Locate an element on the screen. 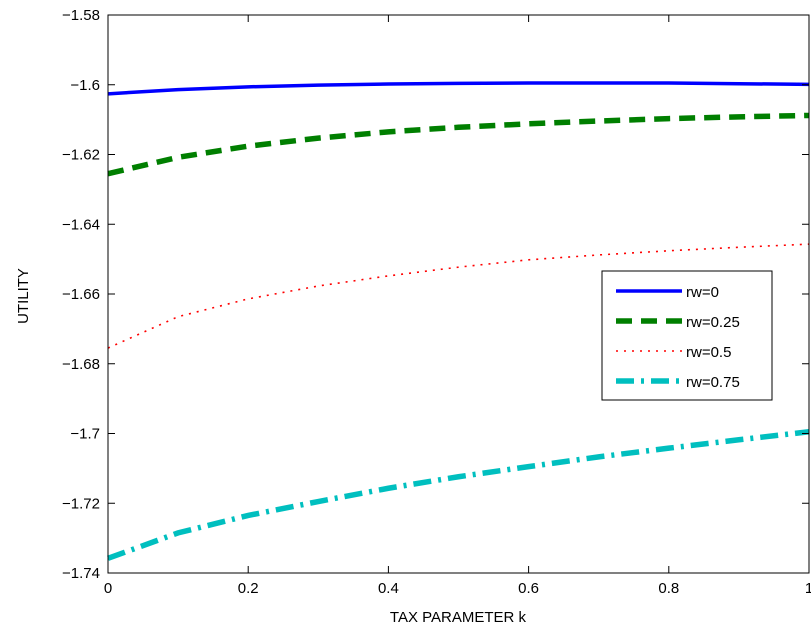 The image size is (811, 630). legend-label-2: rw=0.25 is located at coordinates (713, 322).